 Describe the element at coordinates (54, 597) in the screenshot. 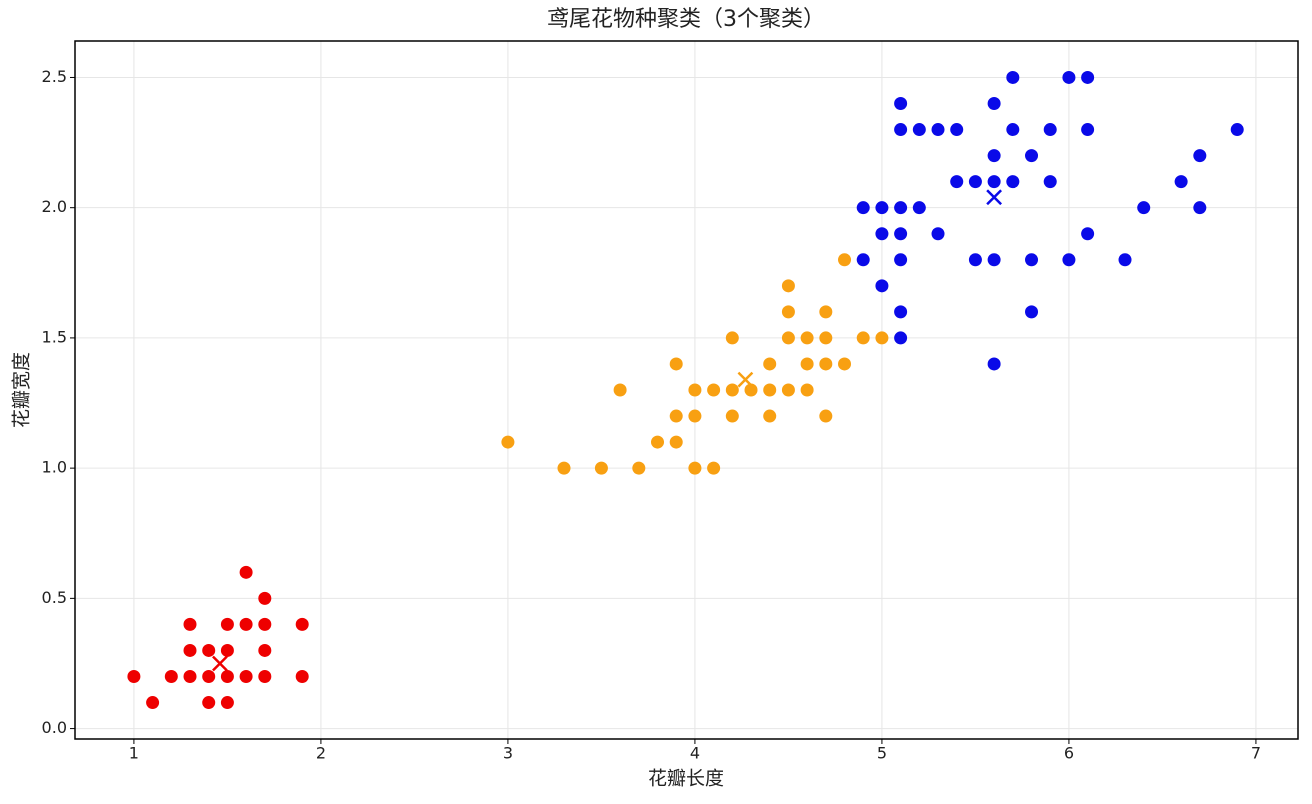

I see `y-tick-label: 0.5` at that location.